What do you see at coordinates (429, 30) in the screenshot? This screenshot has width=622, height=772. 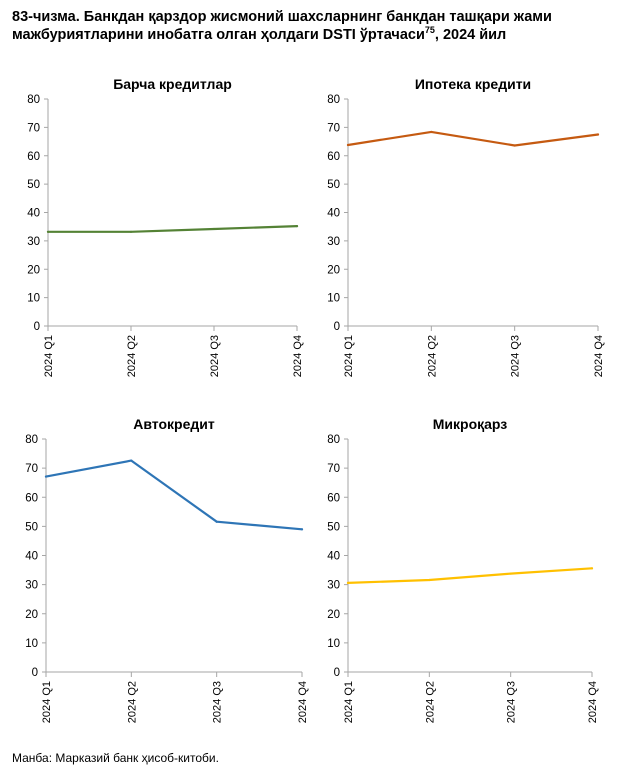 I see `figure-title-footnote: 75` at bounding box center [429, 30].